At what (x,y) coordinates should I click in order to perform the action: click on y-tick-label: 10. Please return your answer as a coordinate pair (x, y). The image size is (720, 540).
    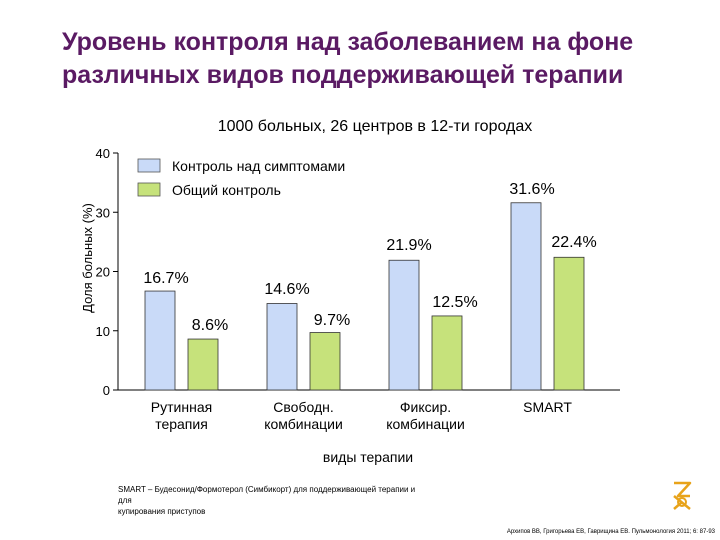
    Looking at the image, I should click on (103, 331).